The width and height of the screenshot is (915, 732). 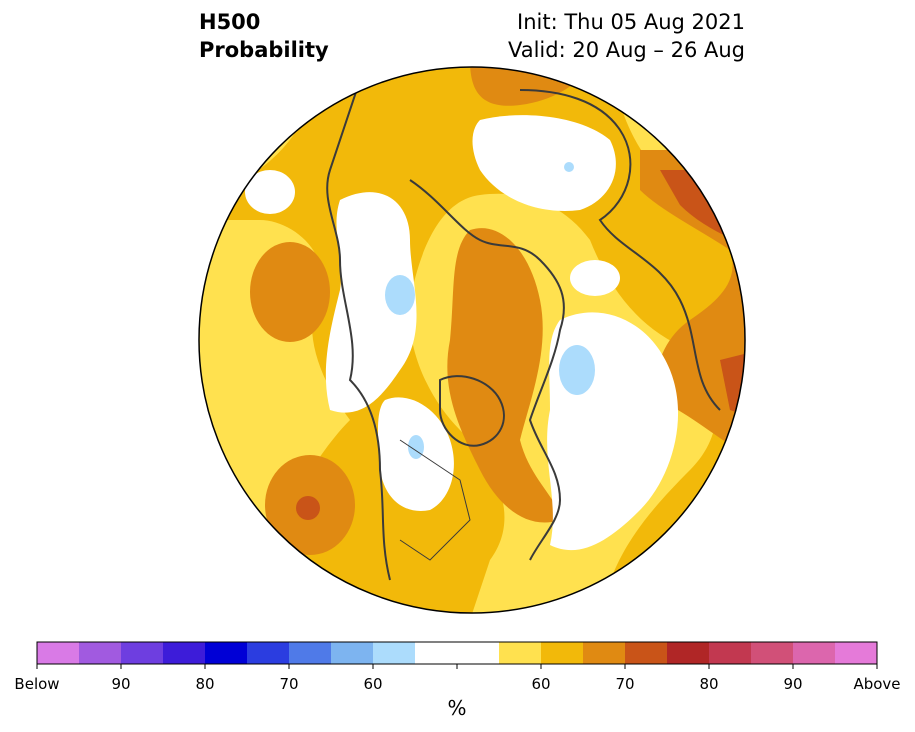 I want to click on colorbar-ticks, so click(x=457, y=666).